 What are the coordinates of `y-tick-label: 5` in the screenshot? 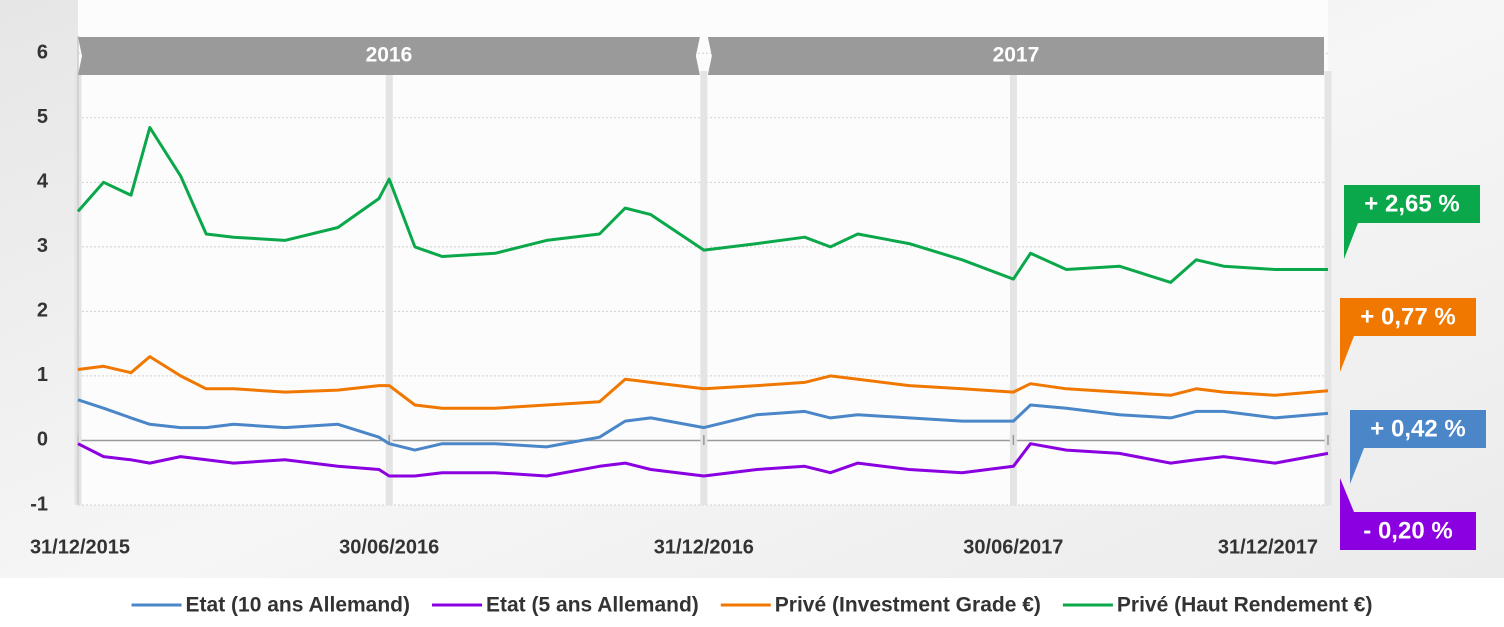 It's located at (42, 117).